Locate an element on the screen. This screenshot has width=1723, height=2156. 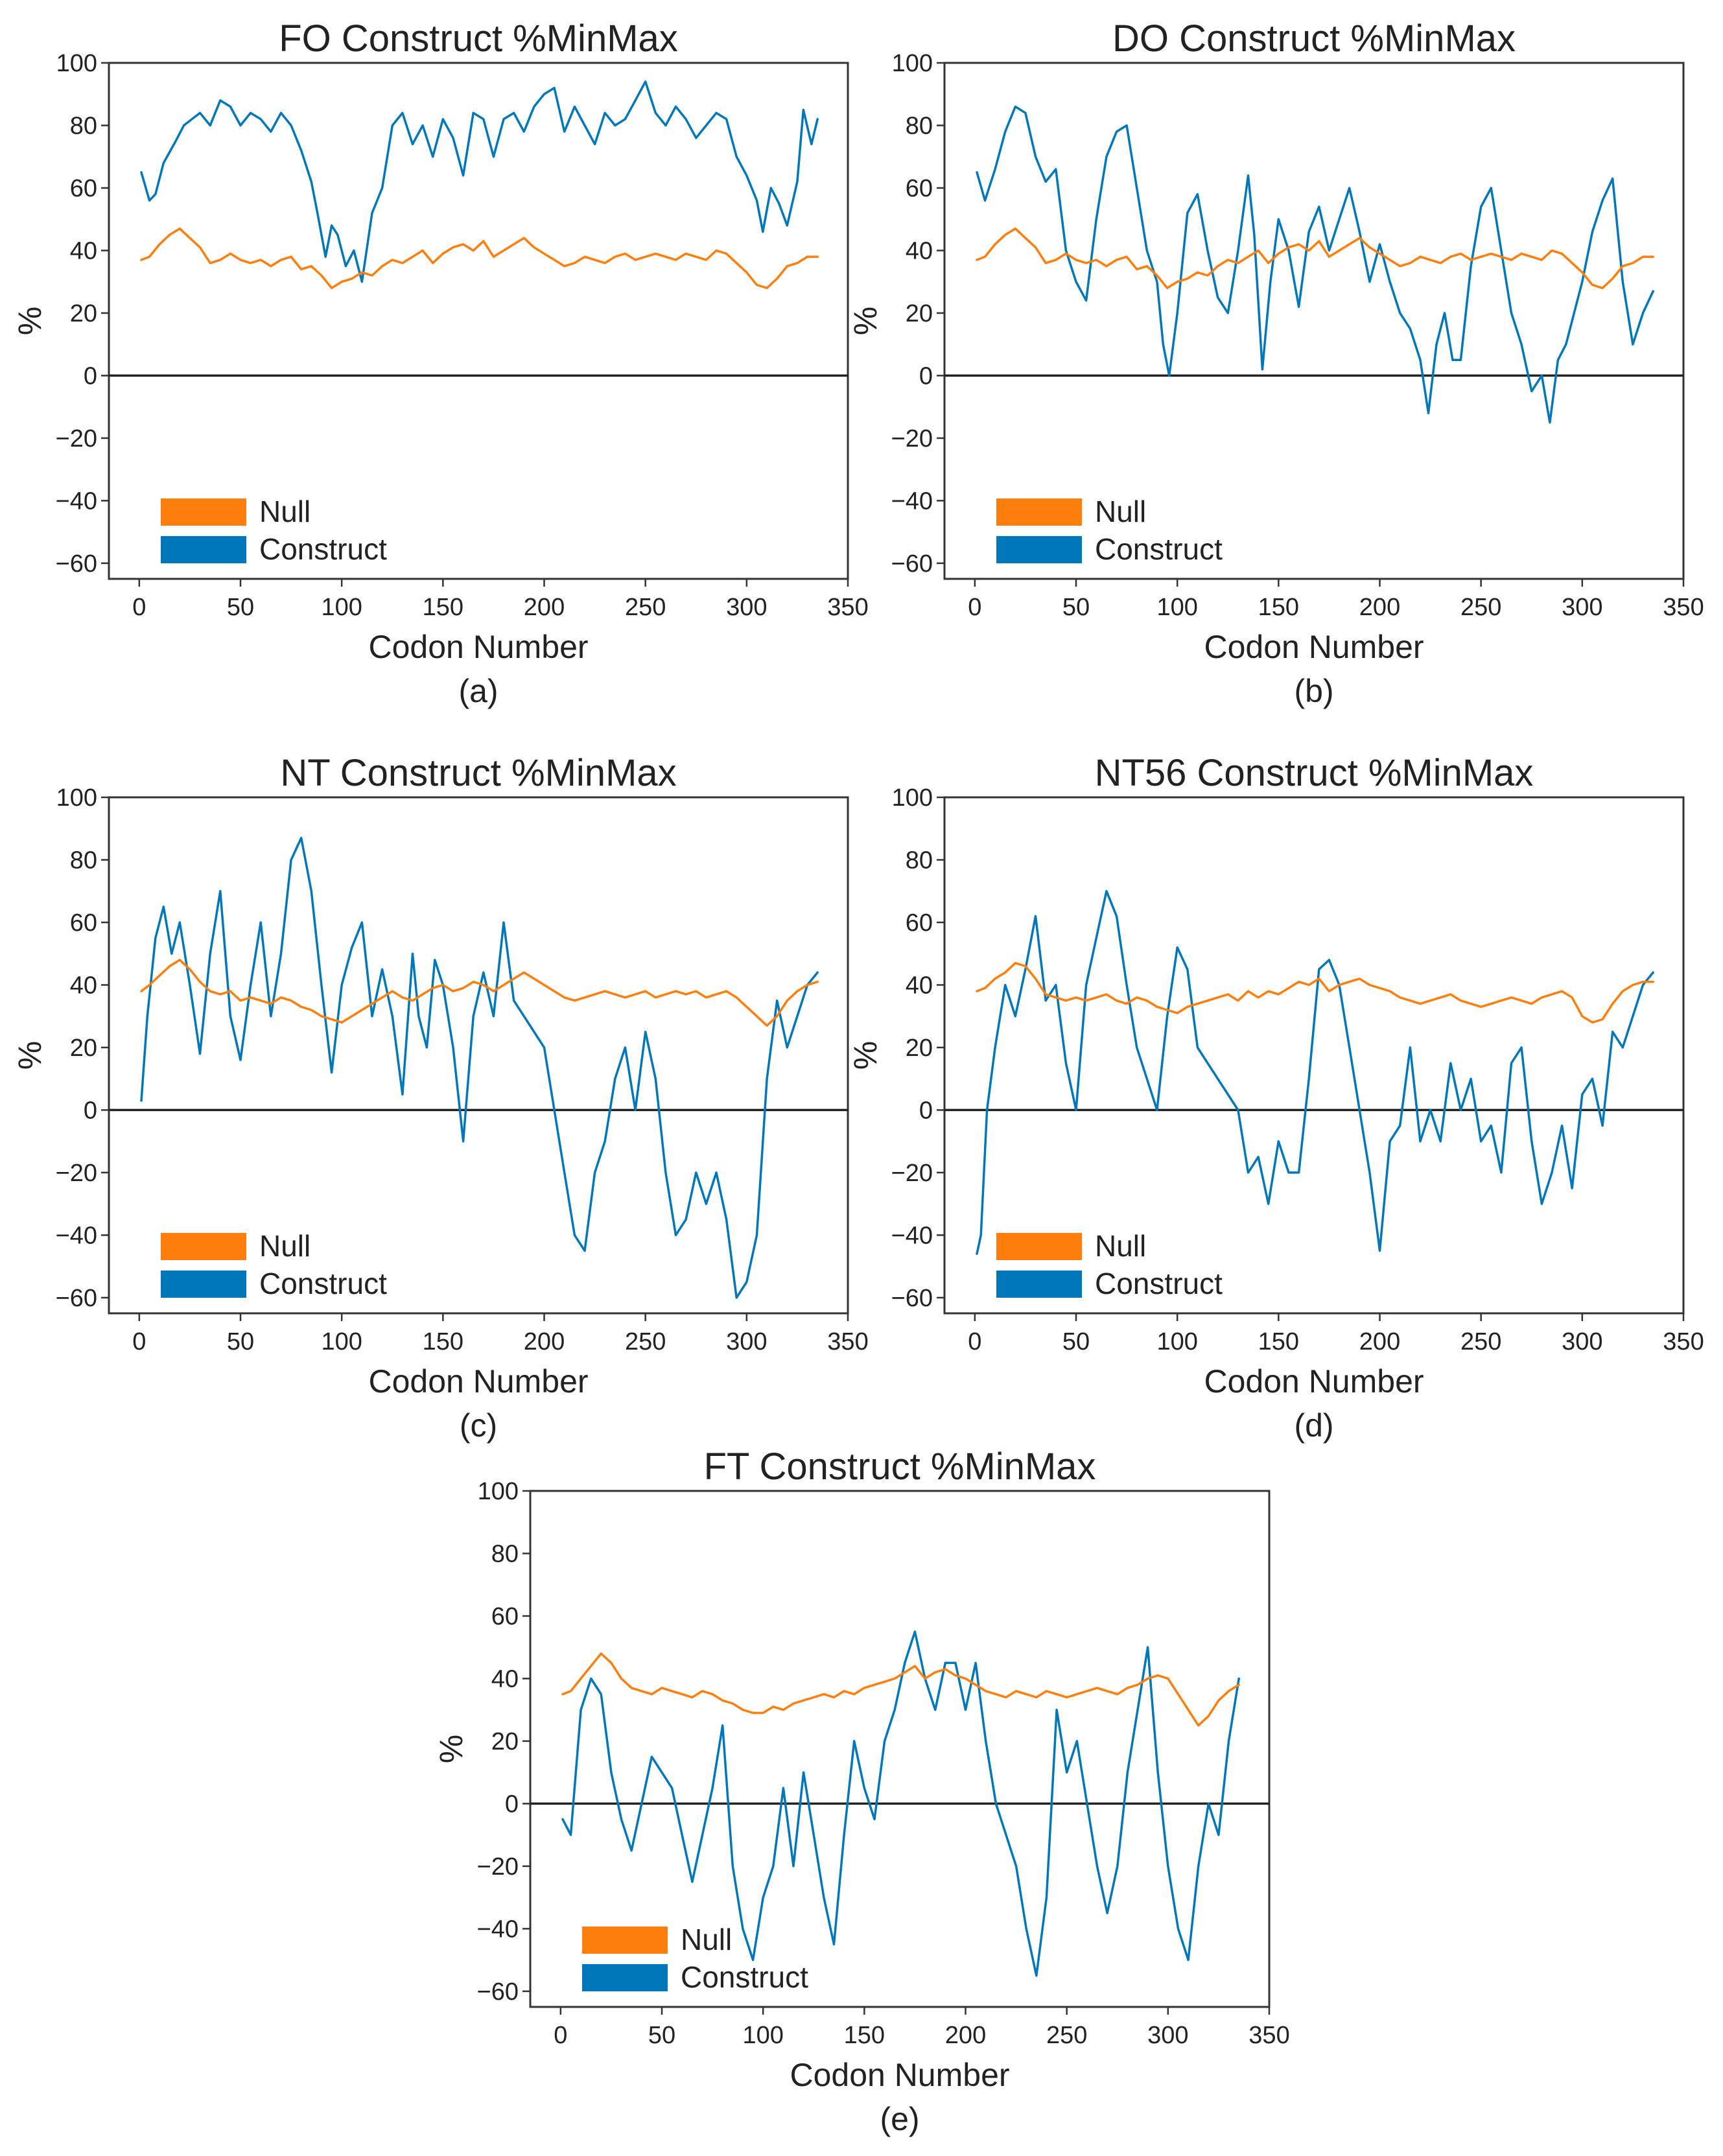
chart-title: FT Construct %MinMax is located at coordinates (900, 1467).